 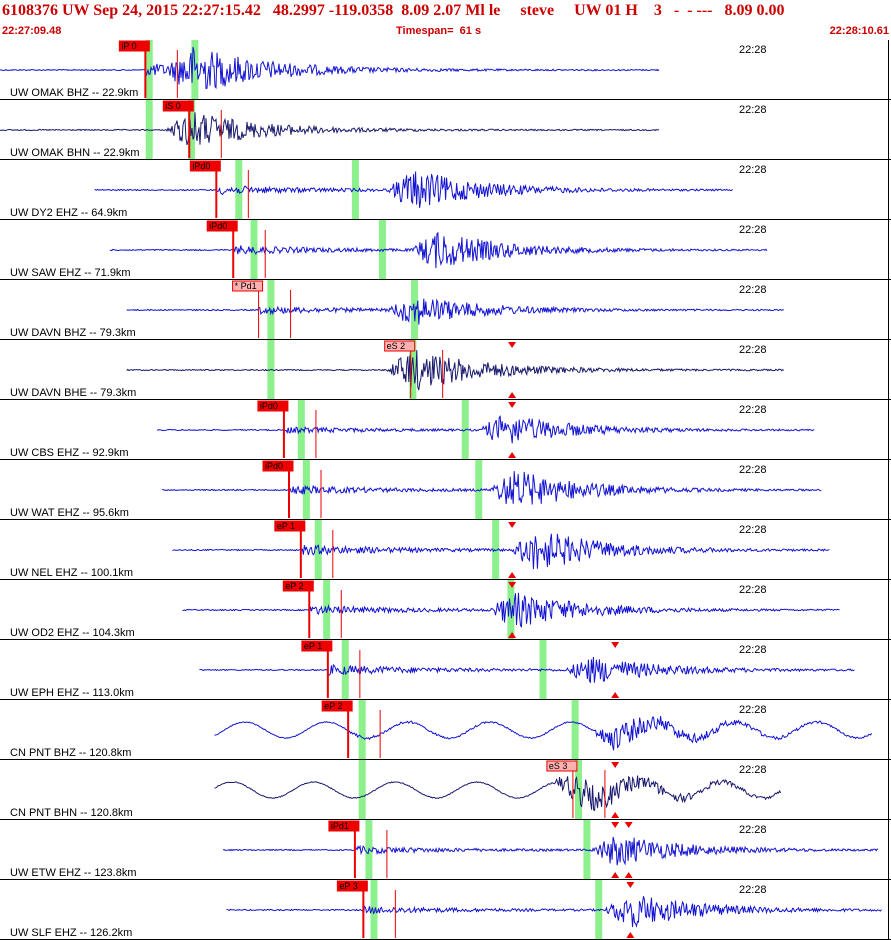 I want to click on pick-label: iPd1, so click(x=340, y=826).